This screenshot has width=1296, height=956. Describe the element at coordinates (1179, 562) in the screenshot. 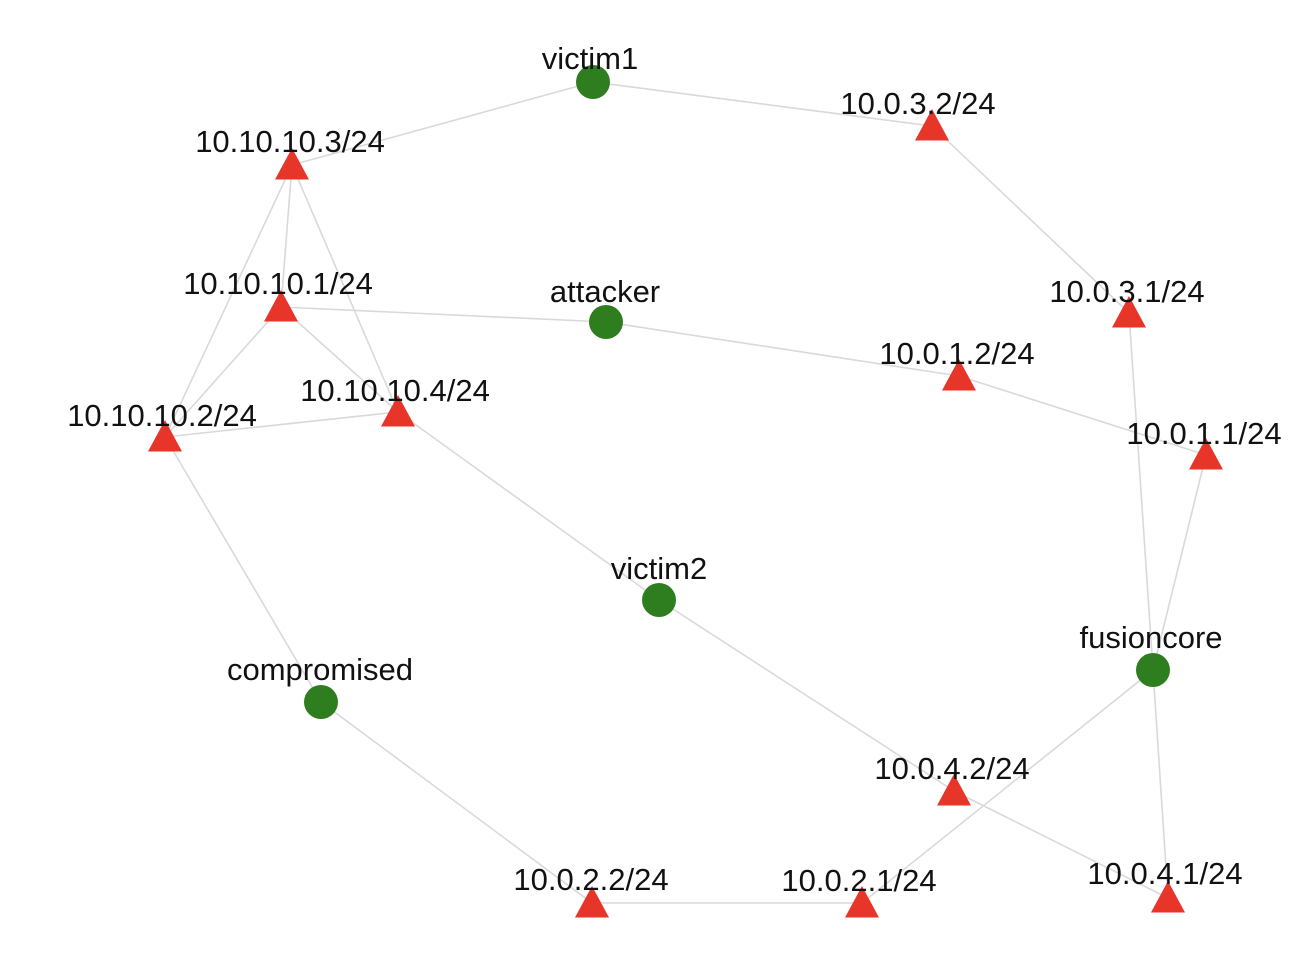

I see `edge-n10_0_1_1-fusioncore` at that location.